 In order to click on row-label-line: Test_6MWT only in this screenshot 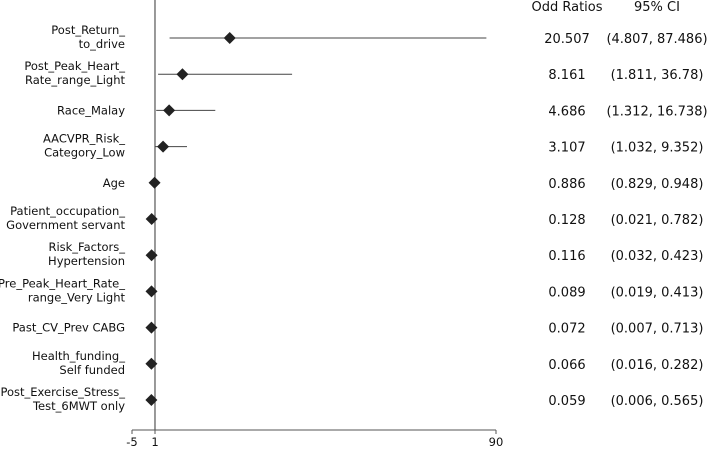, I will do `click(78, 406)`.